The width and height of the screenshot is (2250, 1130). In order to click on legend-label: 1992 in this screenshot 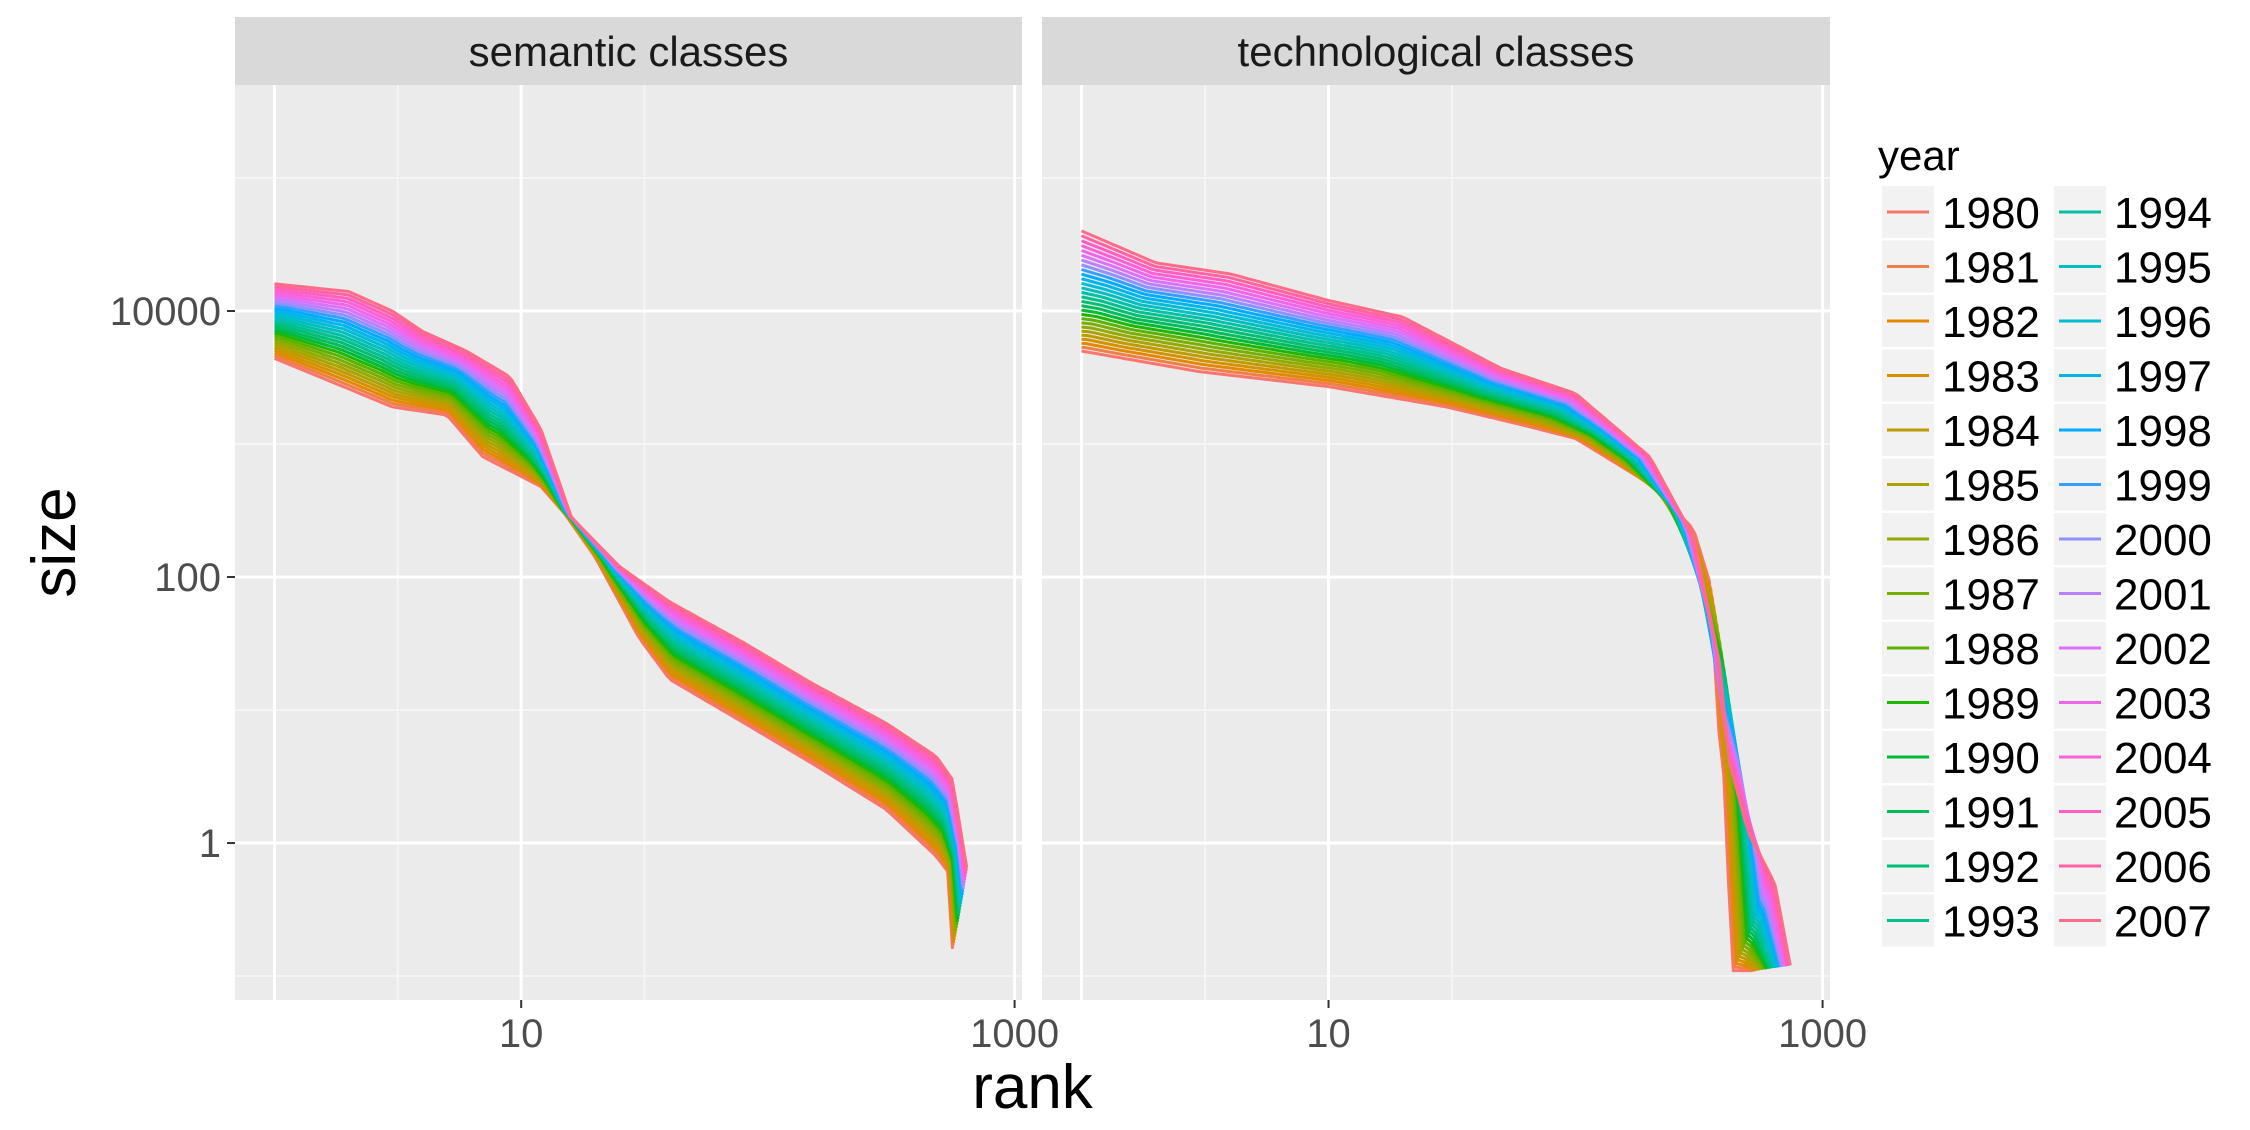, I will do `click(1991, 867)`.